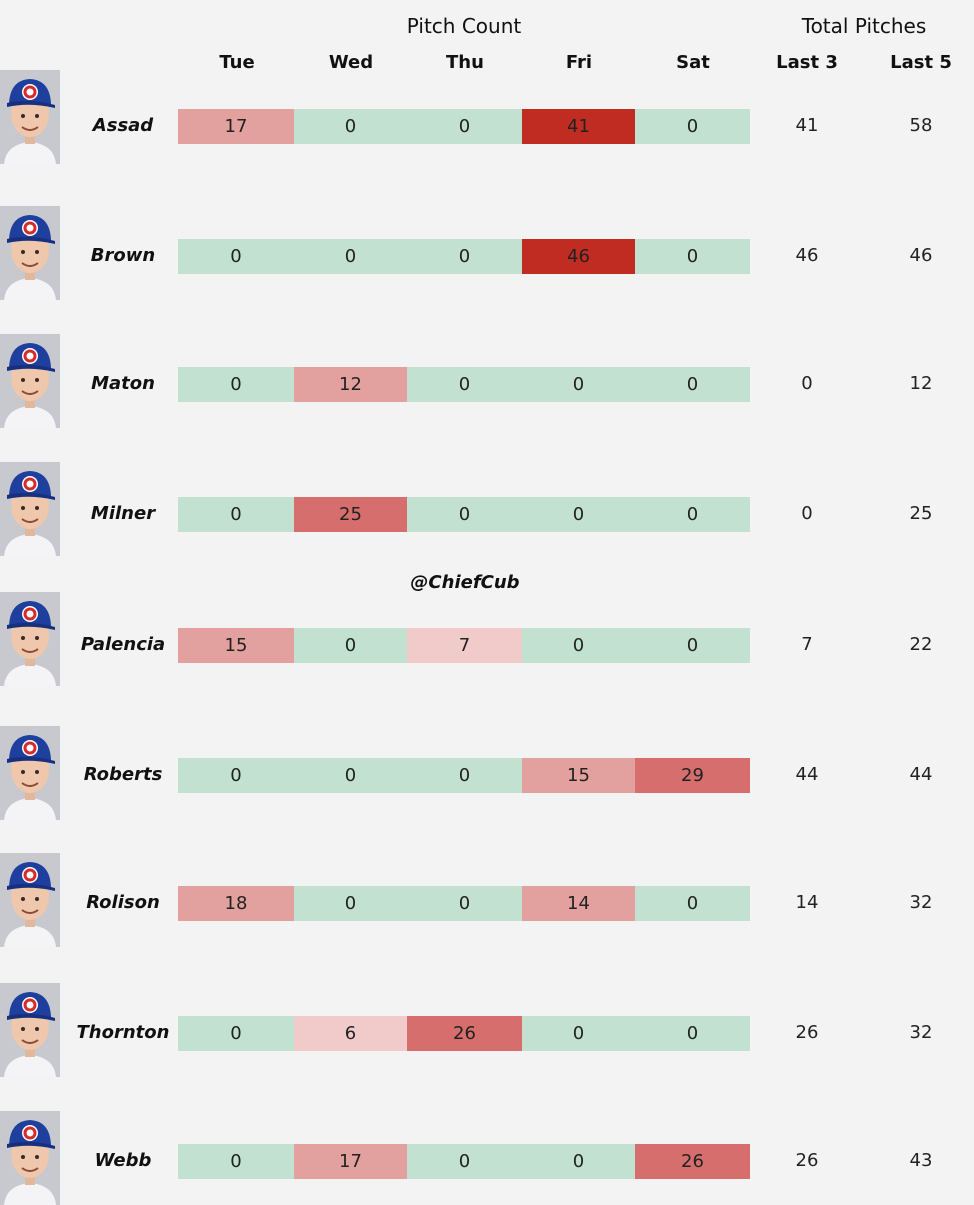 The height and width of the screenshot is (1205, 974). Describe the element at coordinates (807, 774) in the screenshot. I see `total-last3: 44` at that location.